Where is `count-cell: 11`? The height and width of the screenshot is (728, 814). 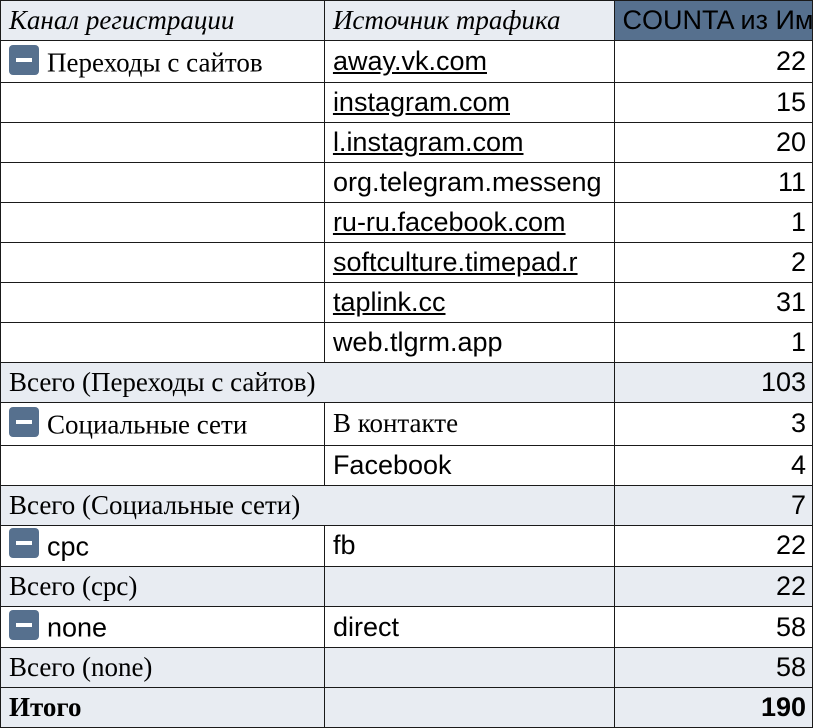
count-cell: 11 is located at coordinates (713, 183).